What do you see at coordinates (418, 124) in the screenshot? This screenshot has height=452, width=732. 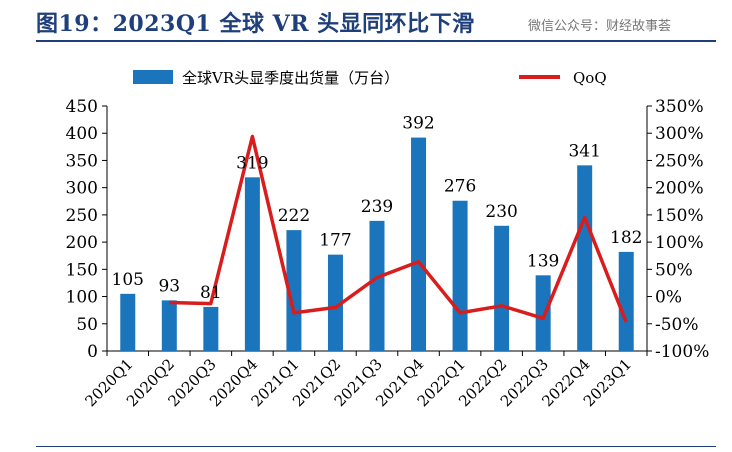 I see `bar-data-label: 392` at bounding box center [418, 124].